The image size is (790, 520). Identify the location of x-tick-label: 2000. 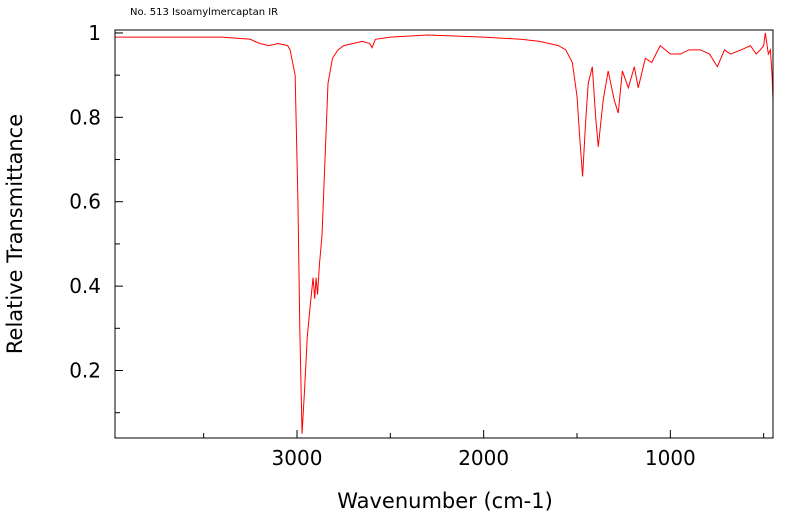
(483, 458).